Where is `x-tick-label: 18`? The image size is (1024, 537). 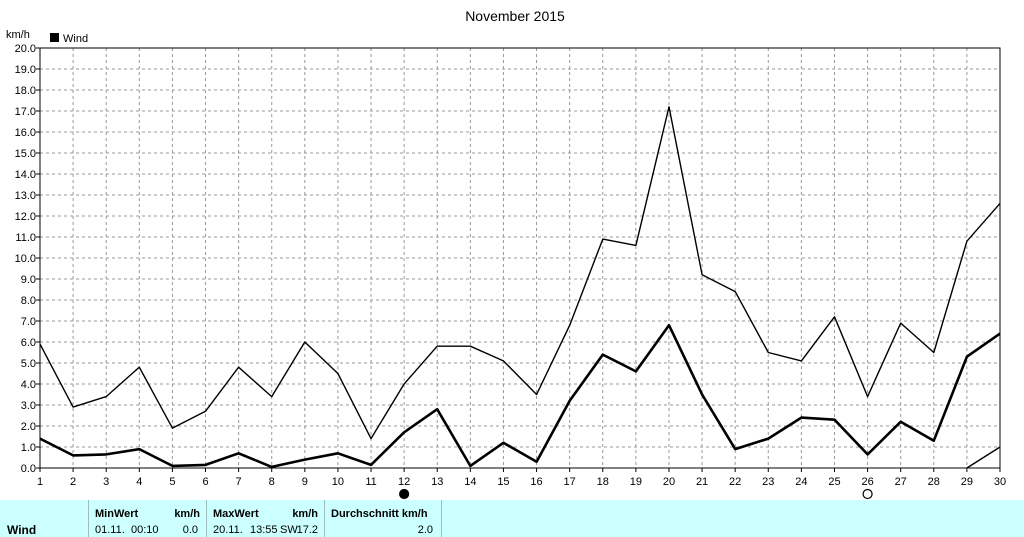
x-tick-label: 18 is located at coordinates (603, 482).